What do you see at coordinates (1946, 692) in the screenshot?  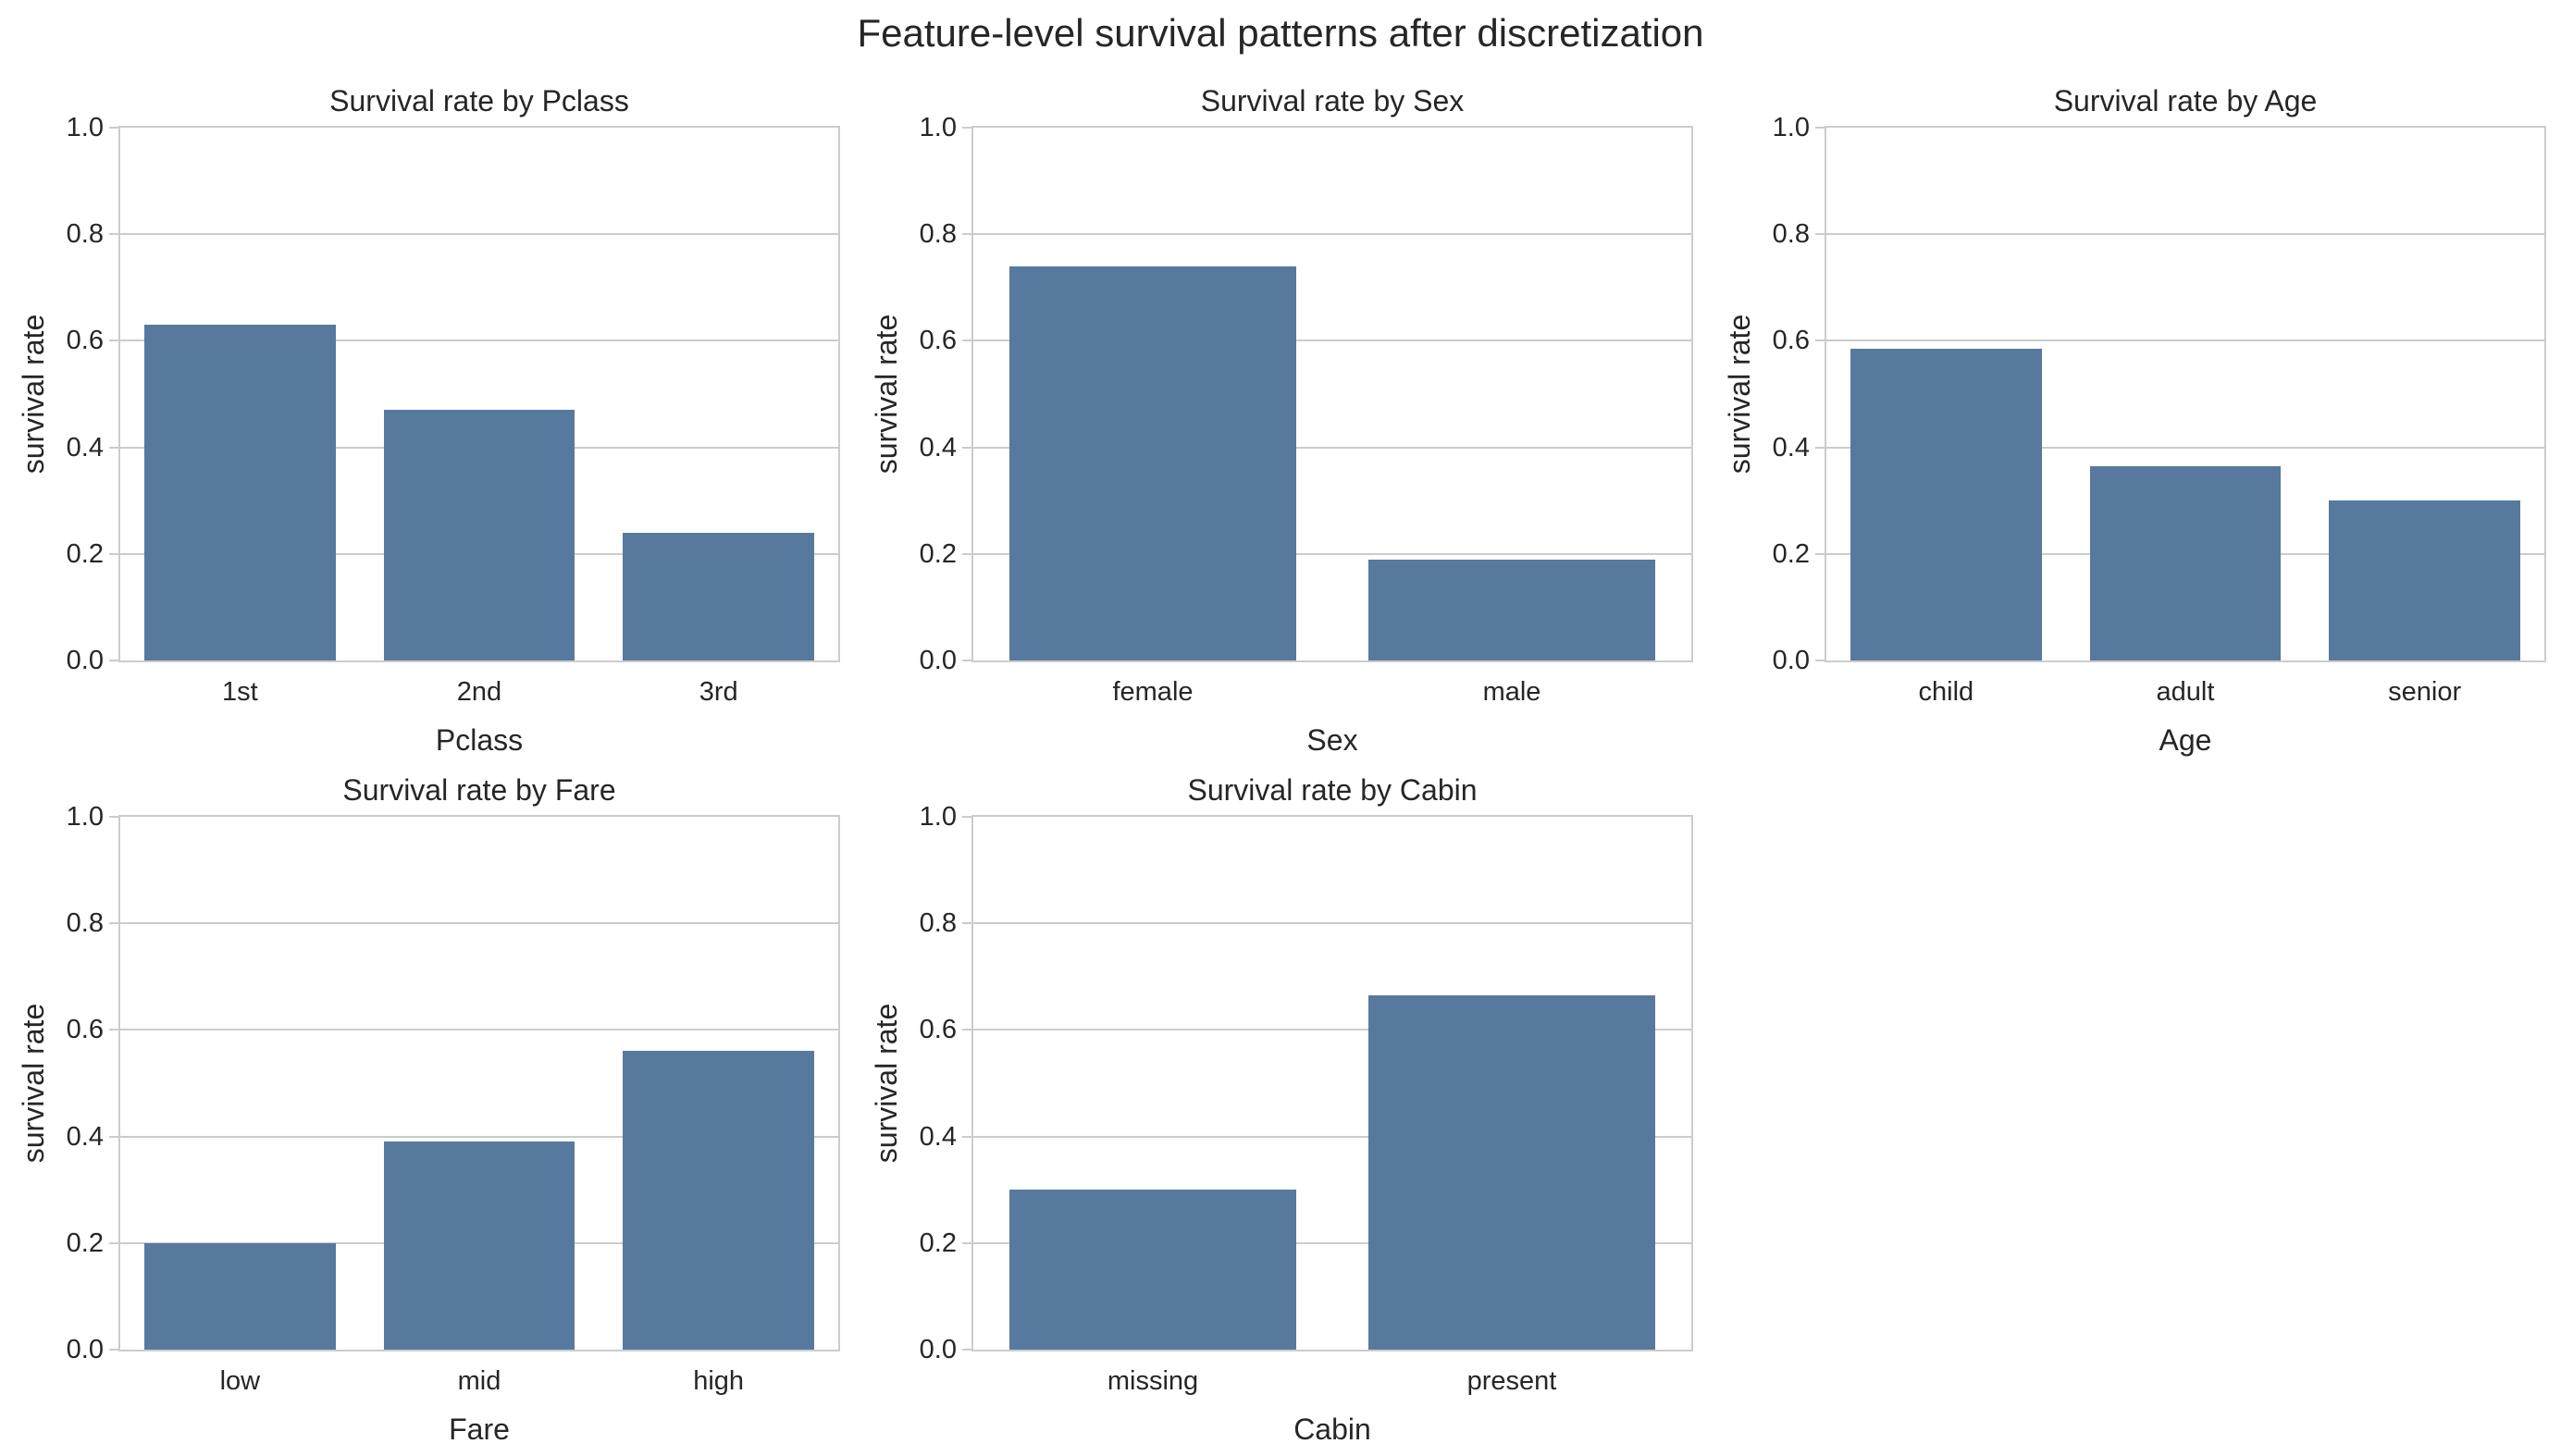 I see `x-tick-label: child` at bounding box center [1946, 692].